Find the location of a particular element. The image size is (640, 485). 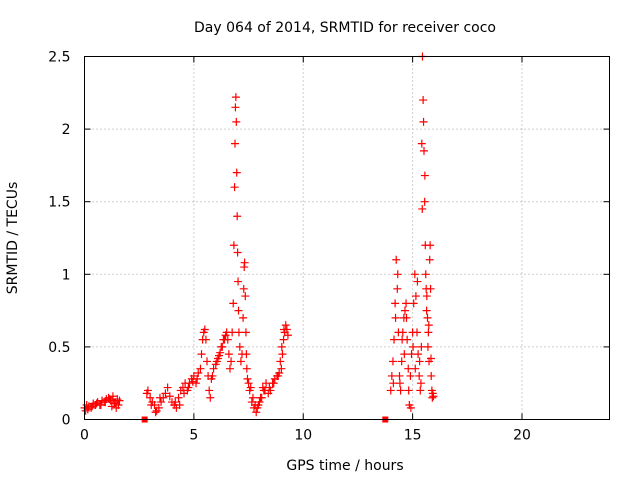

x-axis-label: GPS time / hours is located at coordinates (344, 466).